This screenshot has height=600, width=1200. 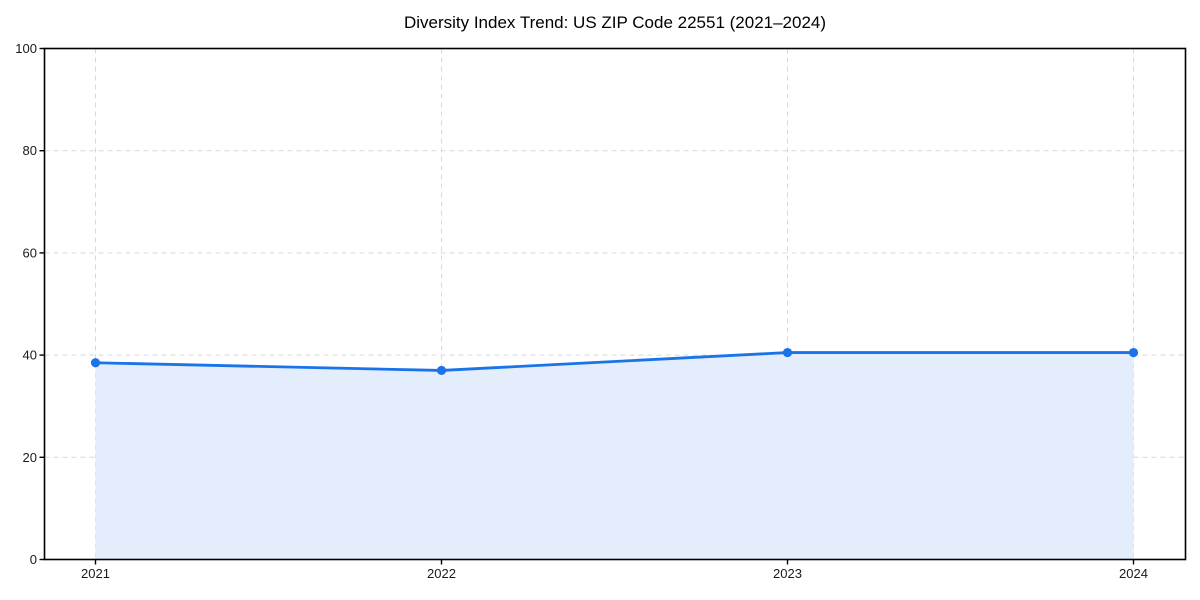 I want to click on y-tick-label: 20, so click(x=30, y=457).